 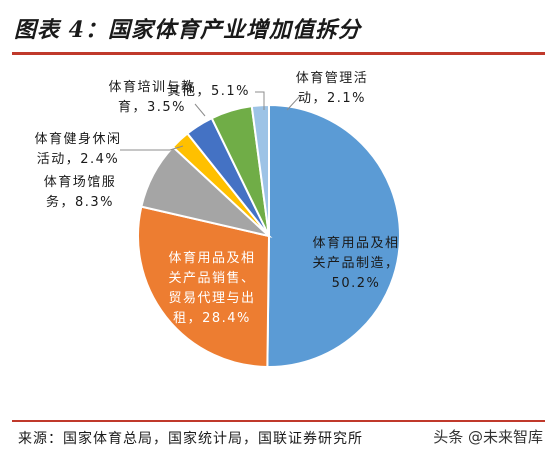 What do you see at coordinates (488, 437) in the screenshot?
I see `watermark: 头条 @未来智库` at bounding box center [488, 437].